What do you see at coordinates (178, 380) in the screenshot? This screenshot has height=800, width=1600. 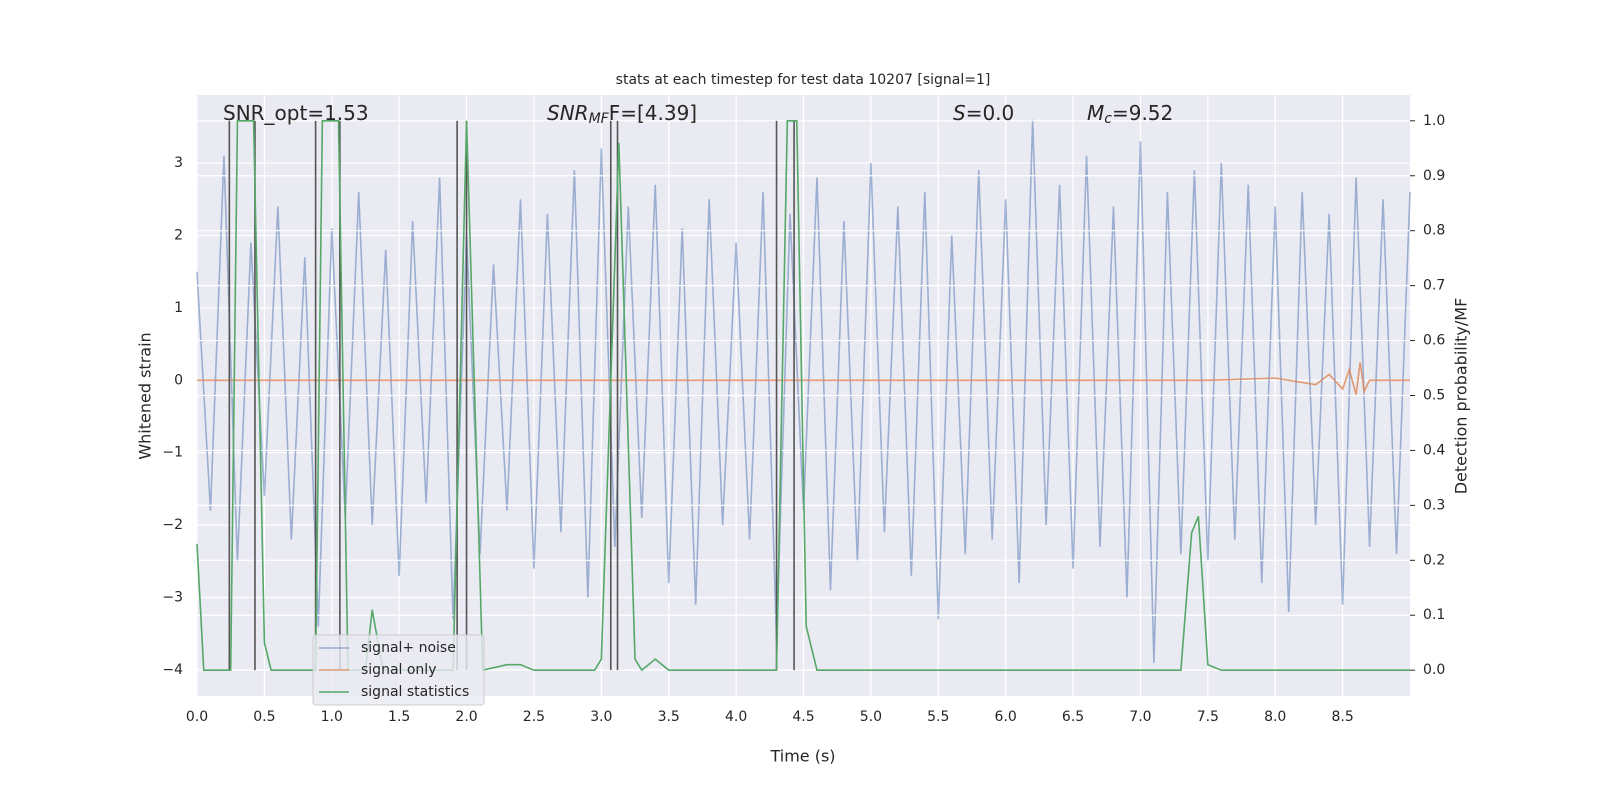 I see `y-tick-label: 0` at bounding box center [178, 380].